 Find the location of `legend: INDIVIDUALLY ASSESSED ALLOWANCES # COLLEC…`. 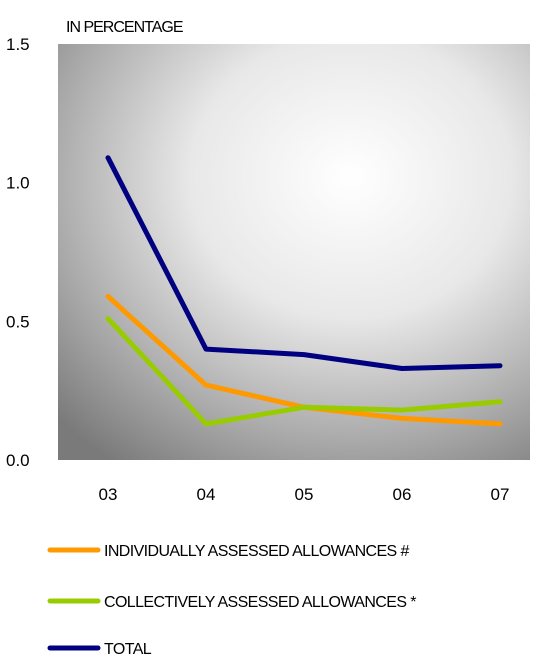

legend: INDIVIDUALLY ASSESSED ALLOWANCES # COLLEC… is located at coordinates (232, 600).